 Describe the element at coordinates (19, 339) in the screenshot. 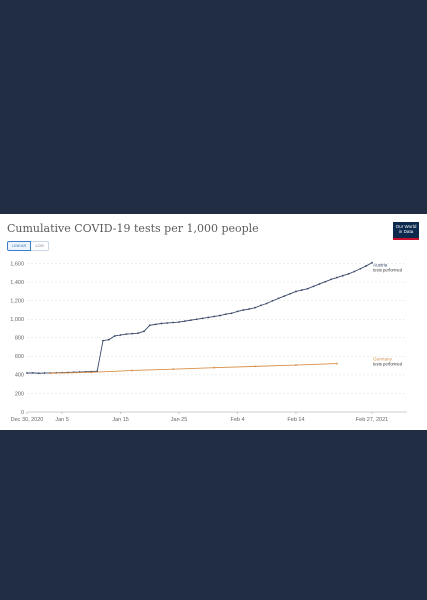

I see `y-tick-label: 800` at that location.